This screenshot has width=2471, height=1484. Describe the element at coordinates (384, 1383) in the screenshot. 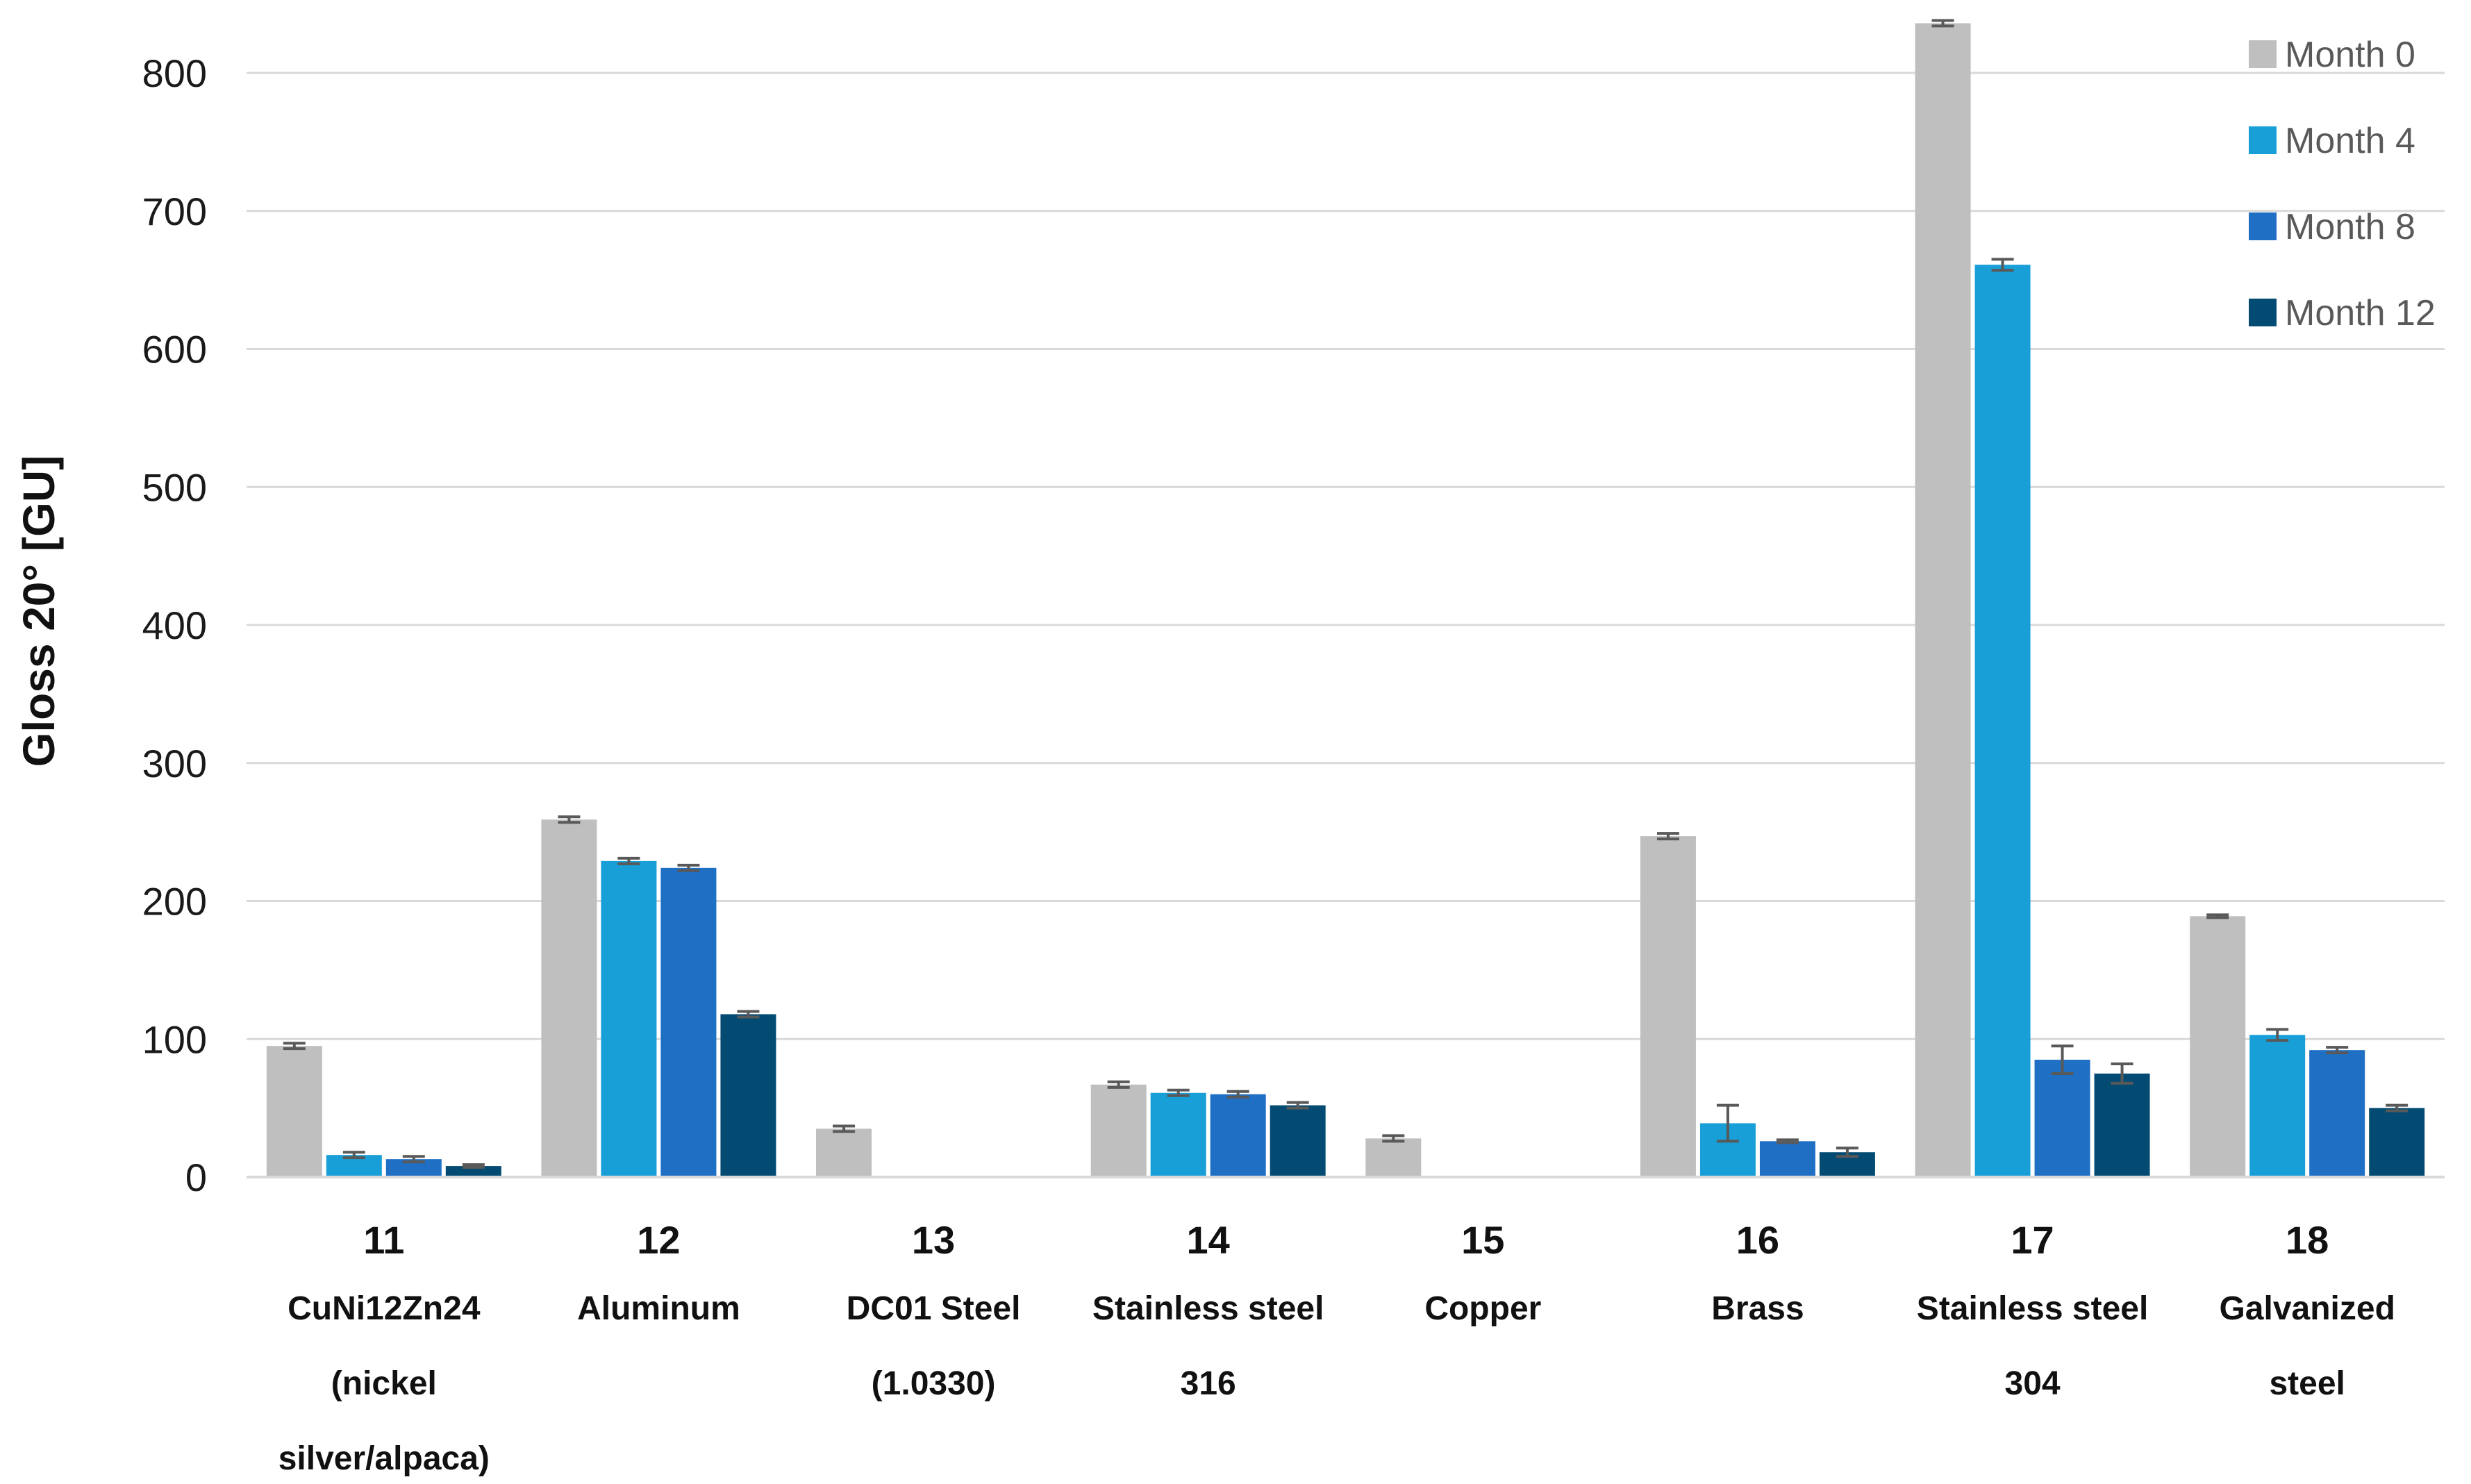

I see `category-name-line: (nickel` at that location.